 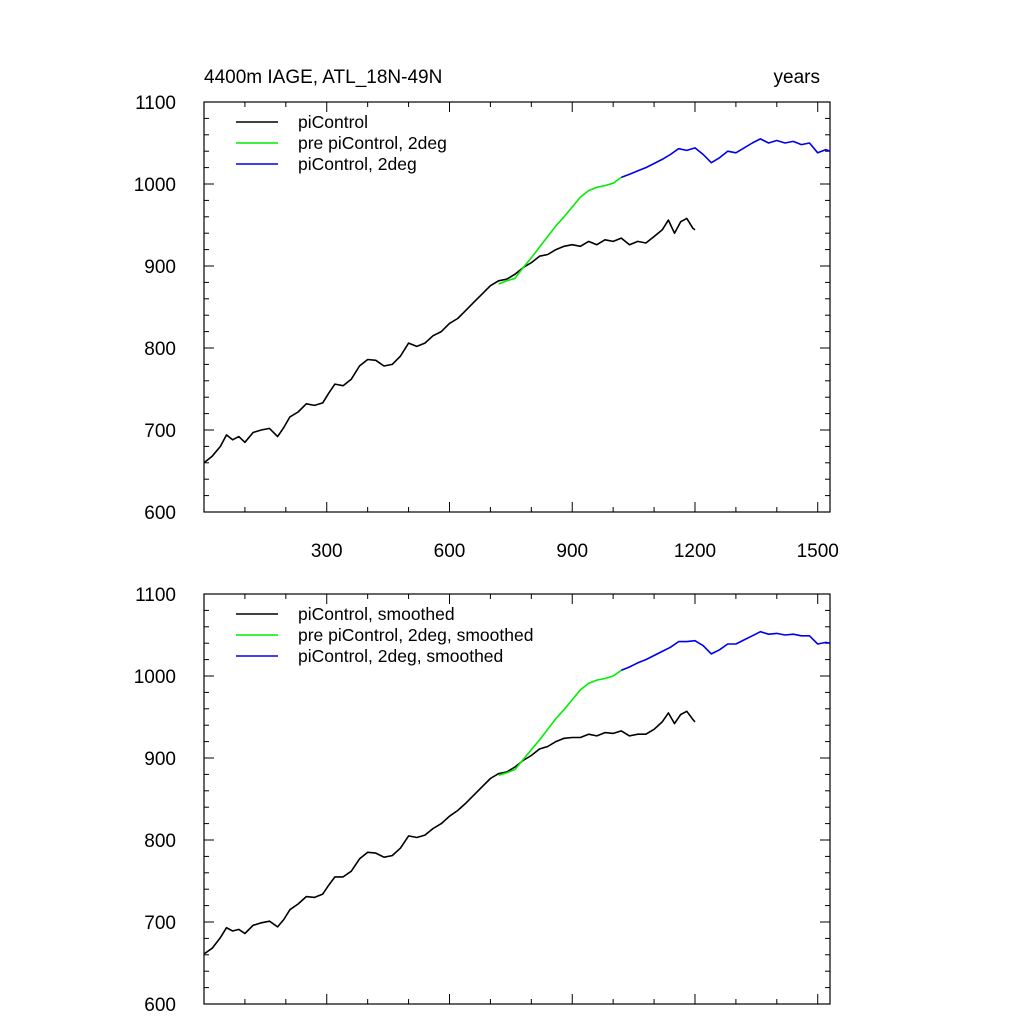 I want to click on x-tick-label: 600, so click(x=450, y=551).